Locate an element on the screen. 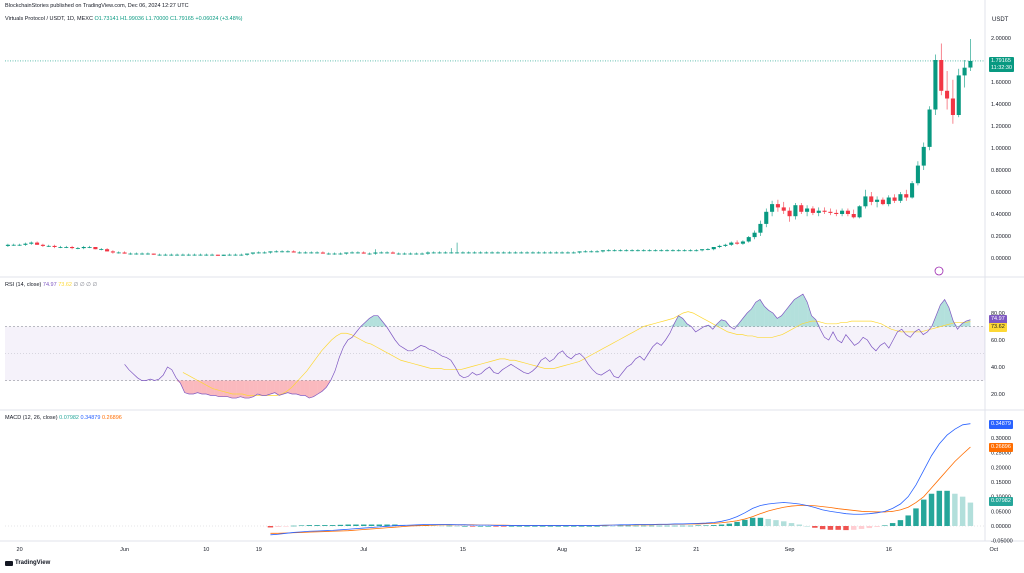  candle-countdown: 11:32:30 is located at coordinates (1002, 67).